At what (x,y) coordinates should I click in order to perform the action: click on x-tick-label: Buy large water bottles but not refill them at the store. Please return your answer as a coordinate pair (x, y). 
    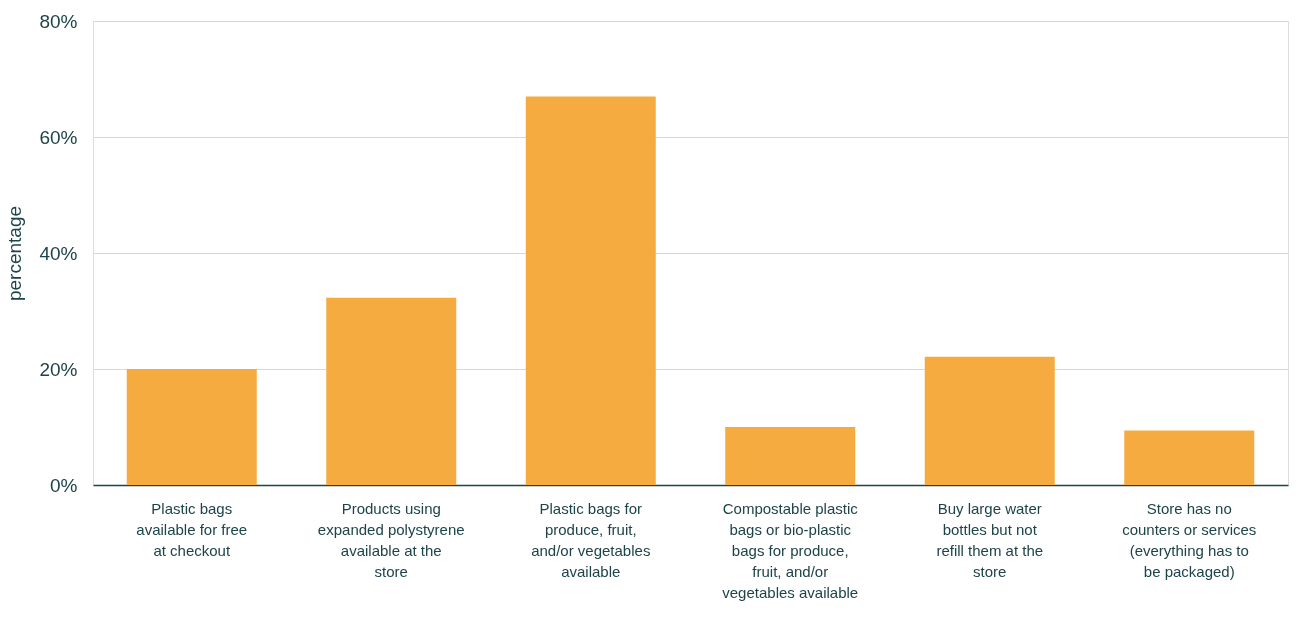
    Looking at the image, I should click on (990, 539).